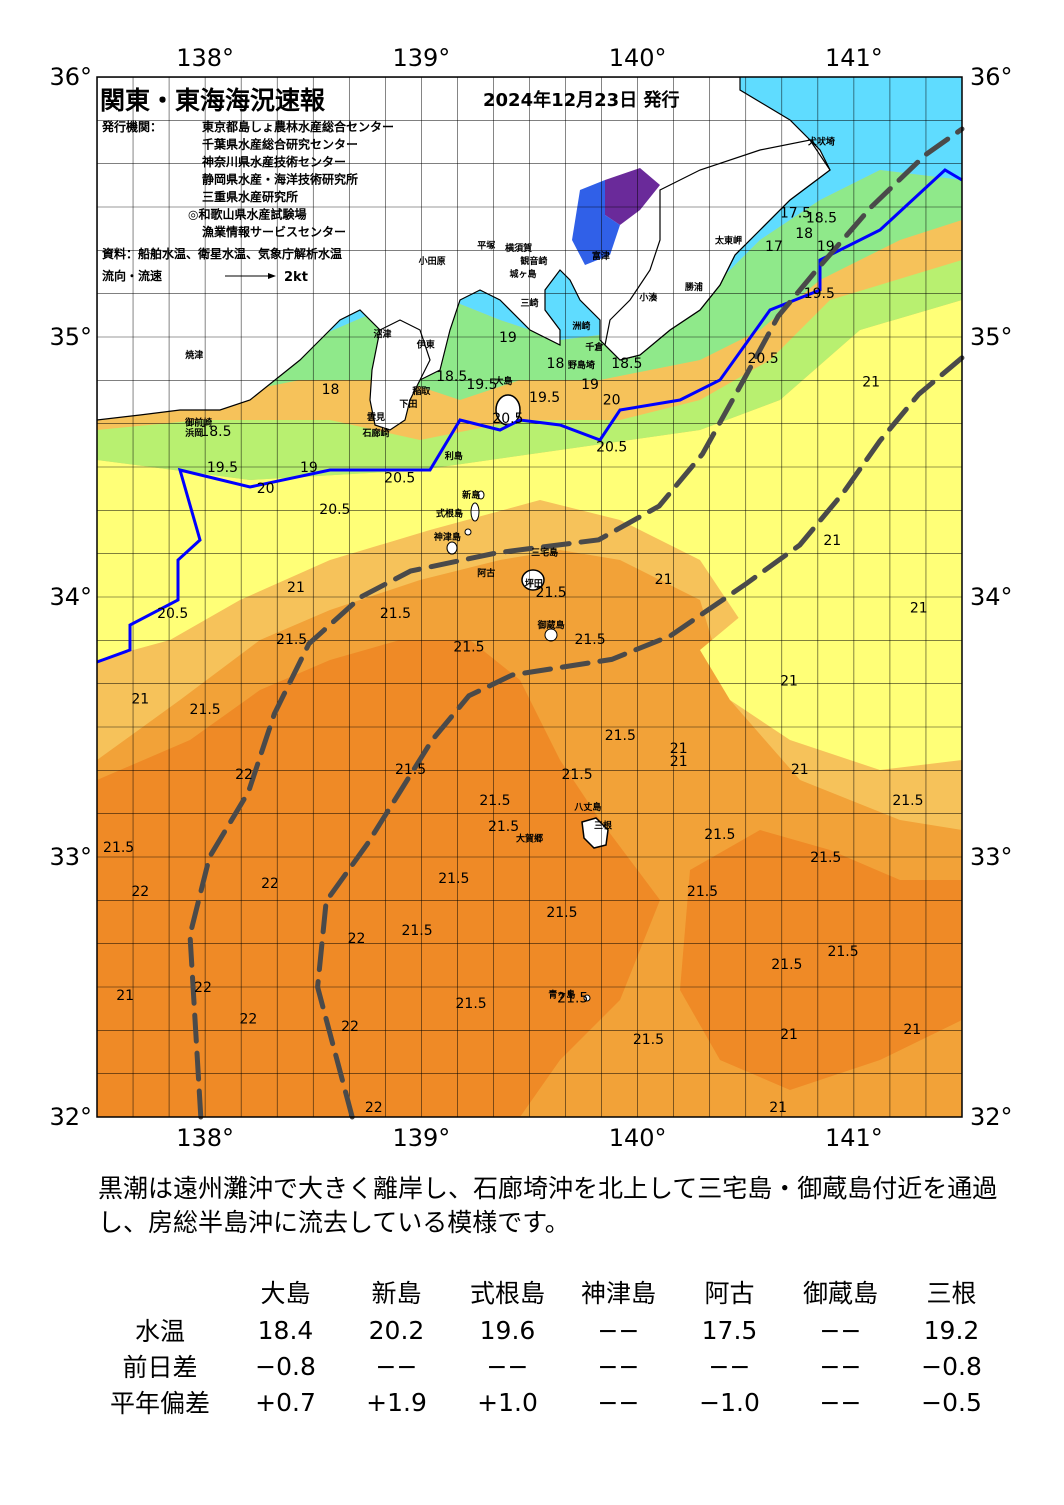 The image size is (1064, 1505). What do you see at coordinates (432, 261) in the screenshot?
I see `place-name: 小田原` at bounding box center [432, 261].